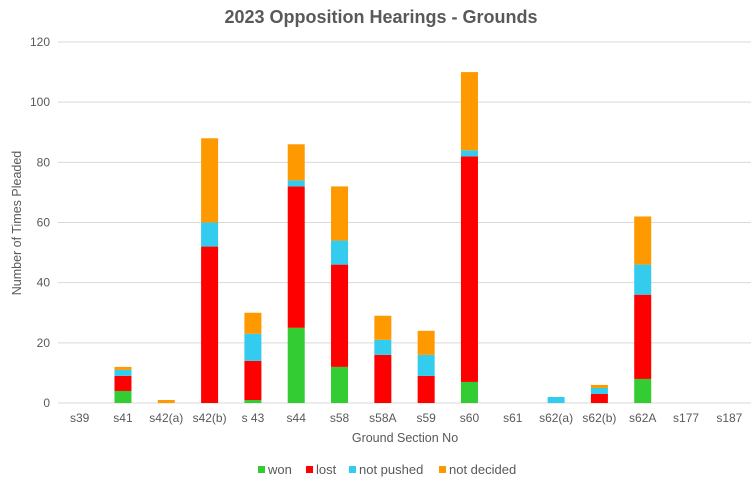  I want to click on x-tick-label: s62A, so click(642, 418).